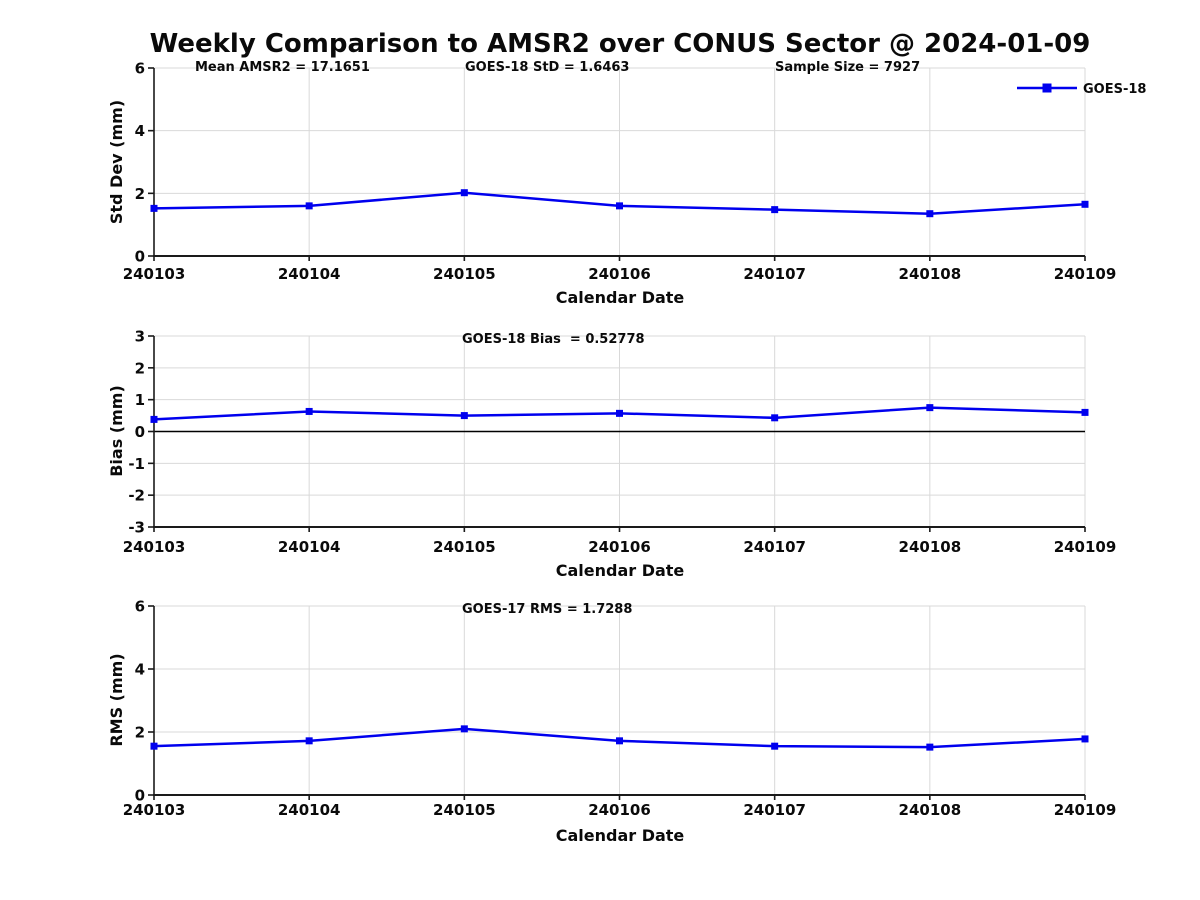  I want to click on x-axis-label-top: Calendar Date, so click(620, 297).